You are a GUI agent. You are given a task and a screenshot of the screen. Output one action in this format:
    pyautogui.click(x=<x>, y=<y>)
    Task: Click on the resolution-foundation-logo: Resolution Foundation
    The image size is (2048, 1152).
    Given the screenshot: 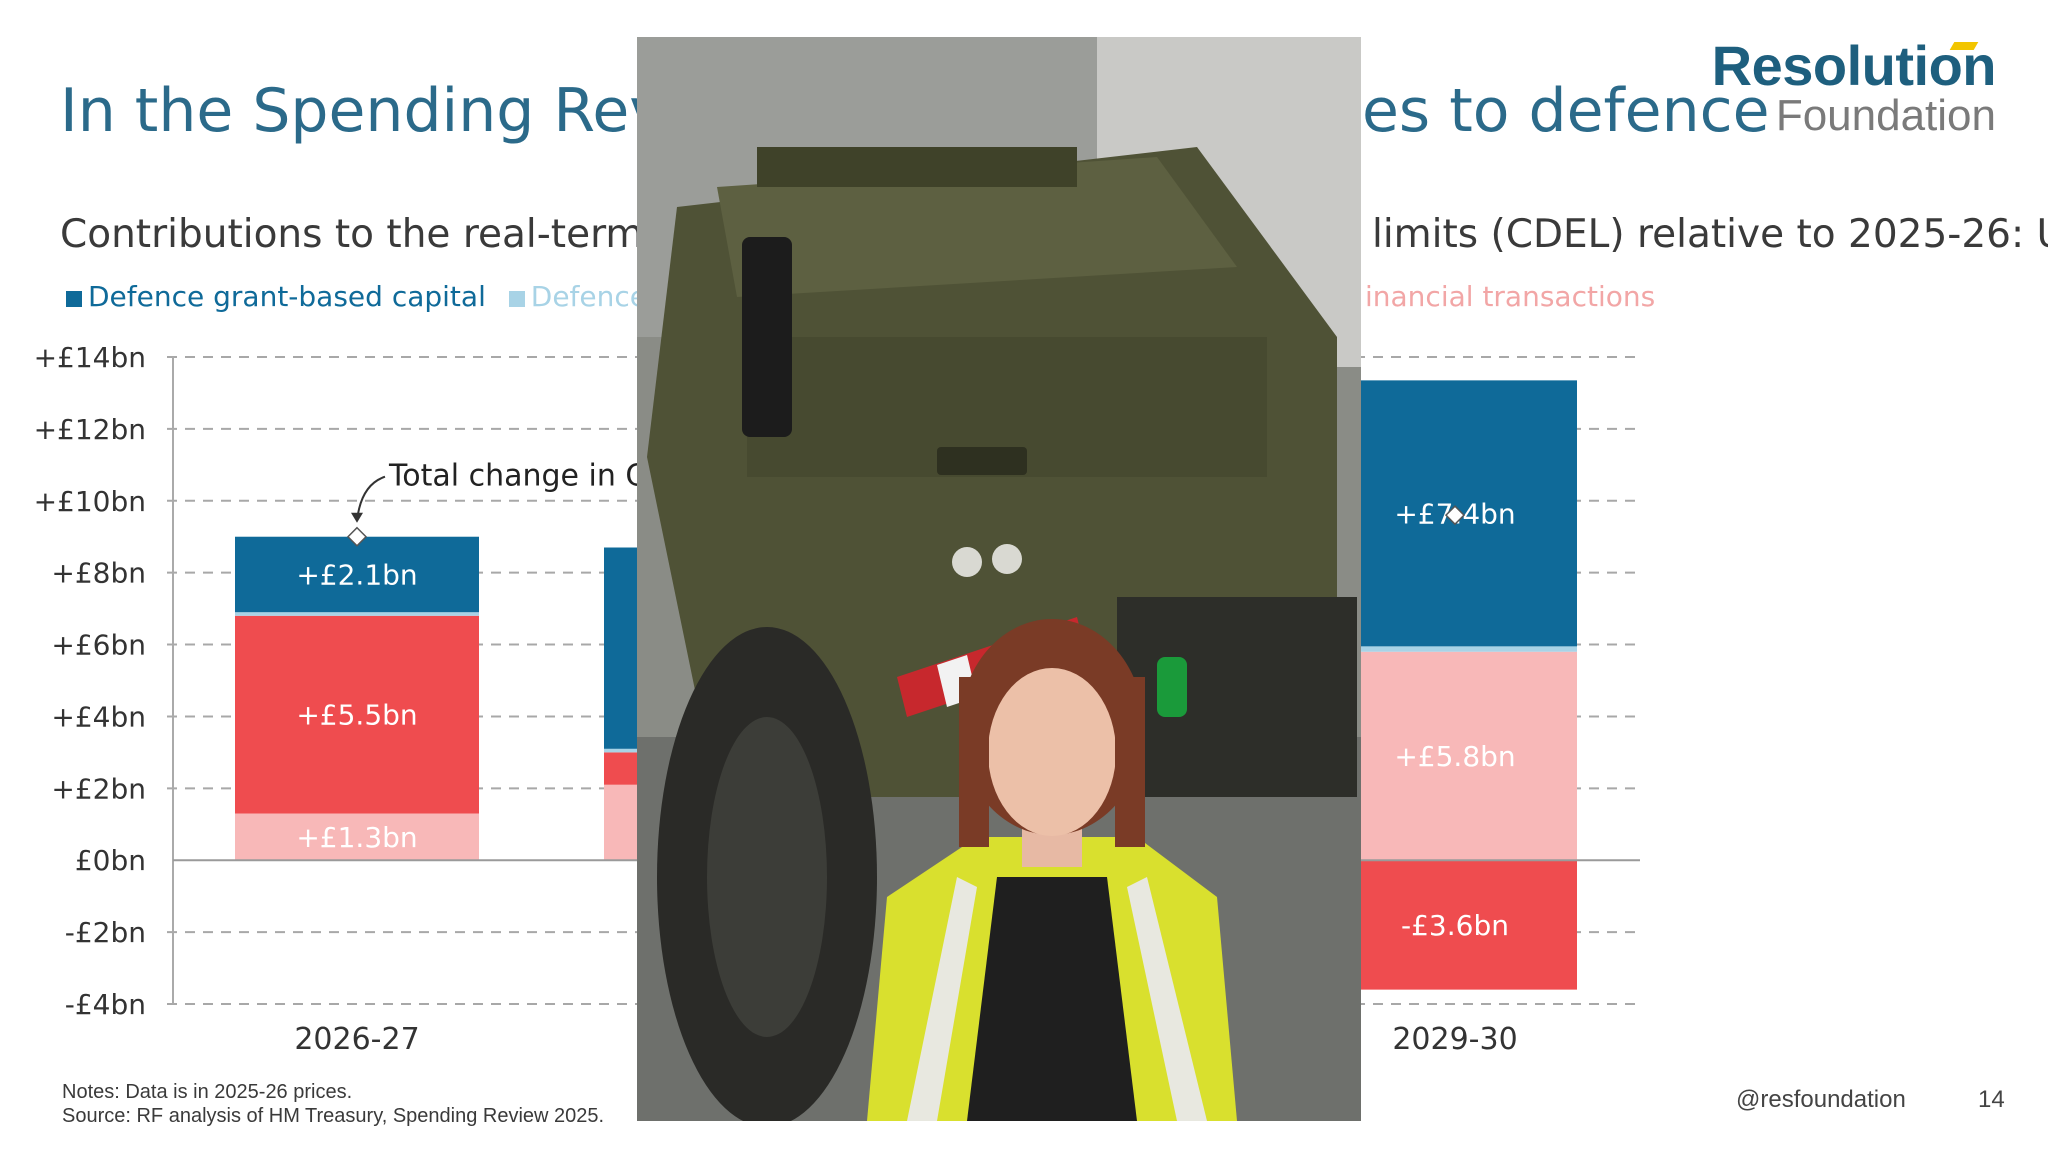 What is the action you would take?
    pyautogui.click(x=1854, y=87)
    